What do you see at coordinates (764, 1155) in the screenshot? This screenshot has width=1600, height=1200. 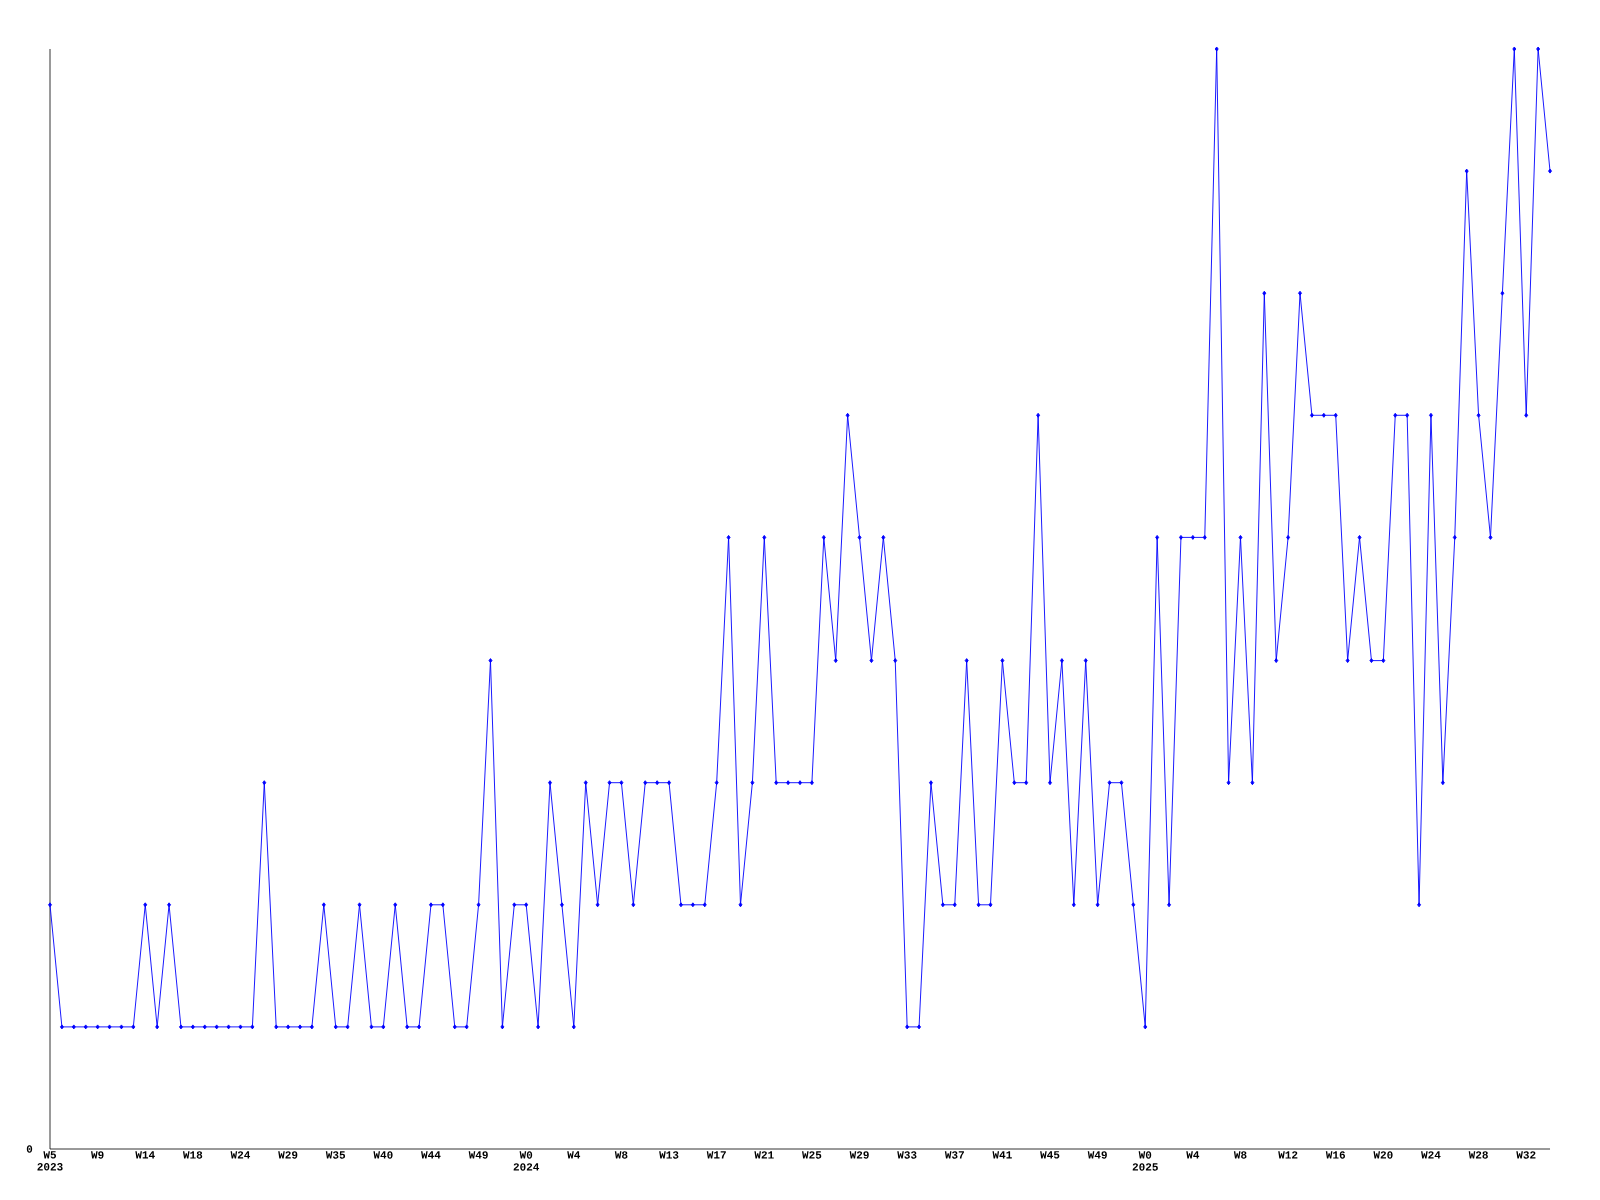 I see `x-tick-label: W21` at bounding box center [764, 1155].